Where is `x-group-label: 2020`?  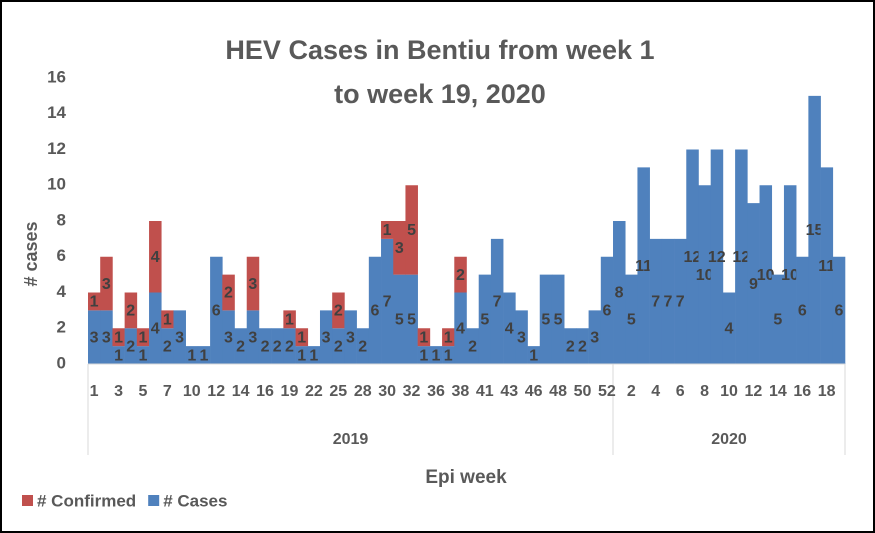 x-group-label: 2020 is located at coordinates (729, 439).